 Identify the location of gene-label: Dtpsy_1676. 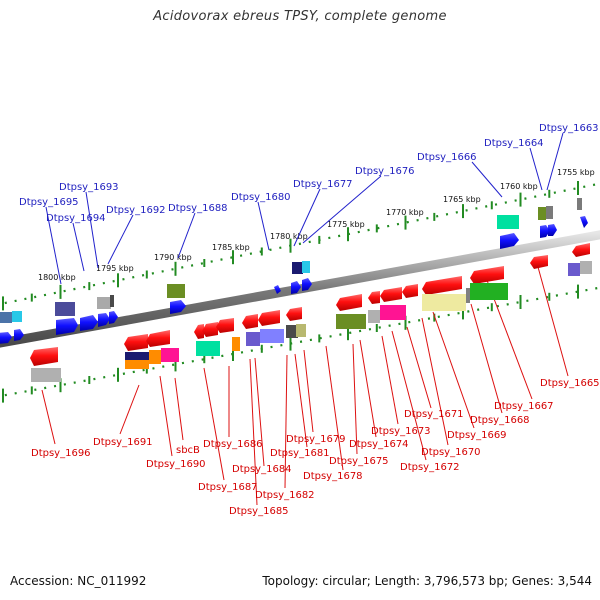
(385, 171).